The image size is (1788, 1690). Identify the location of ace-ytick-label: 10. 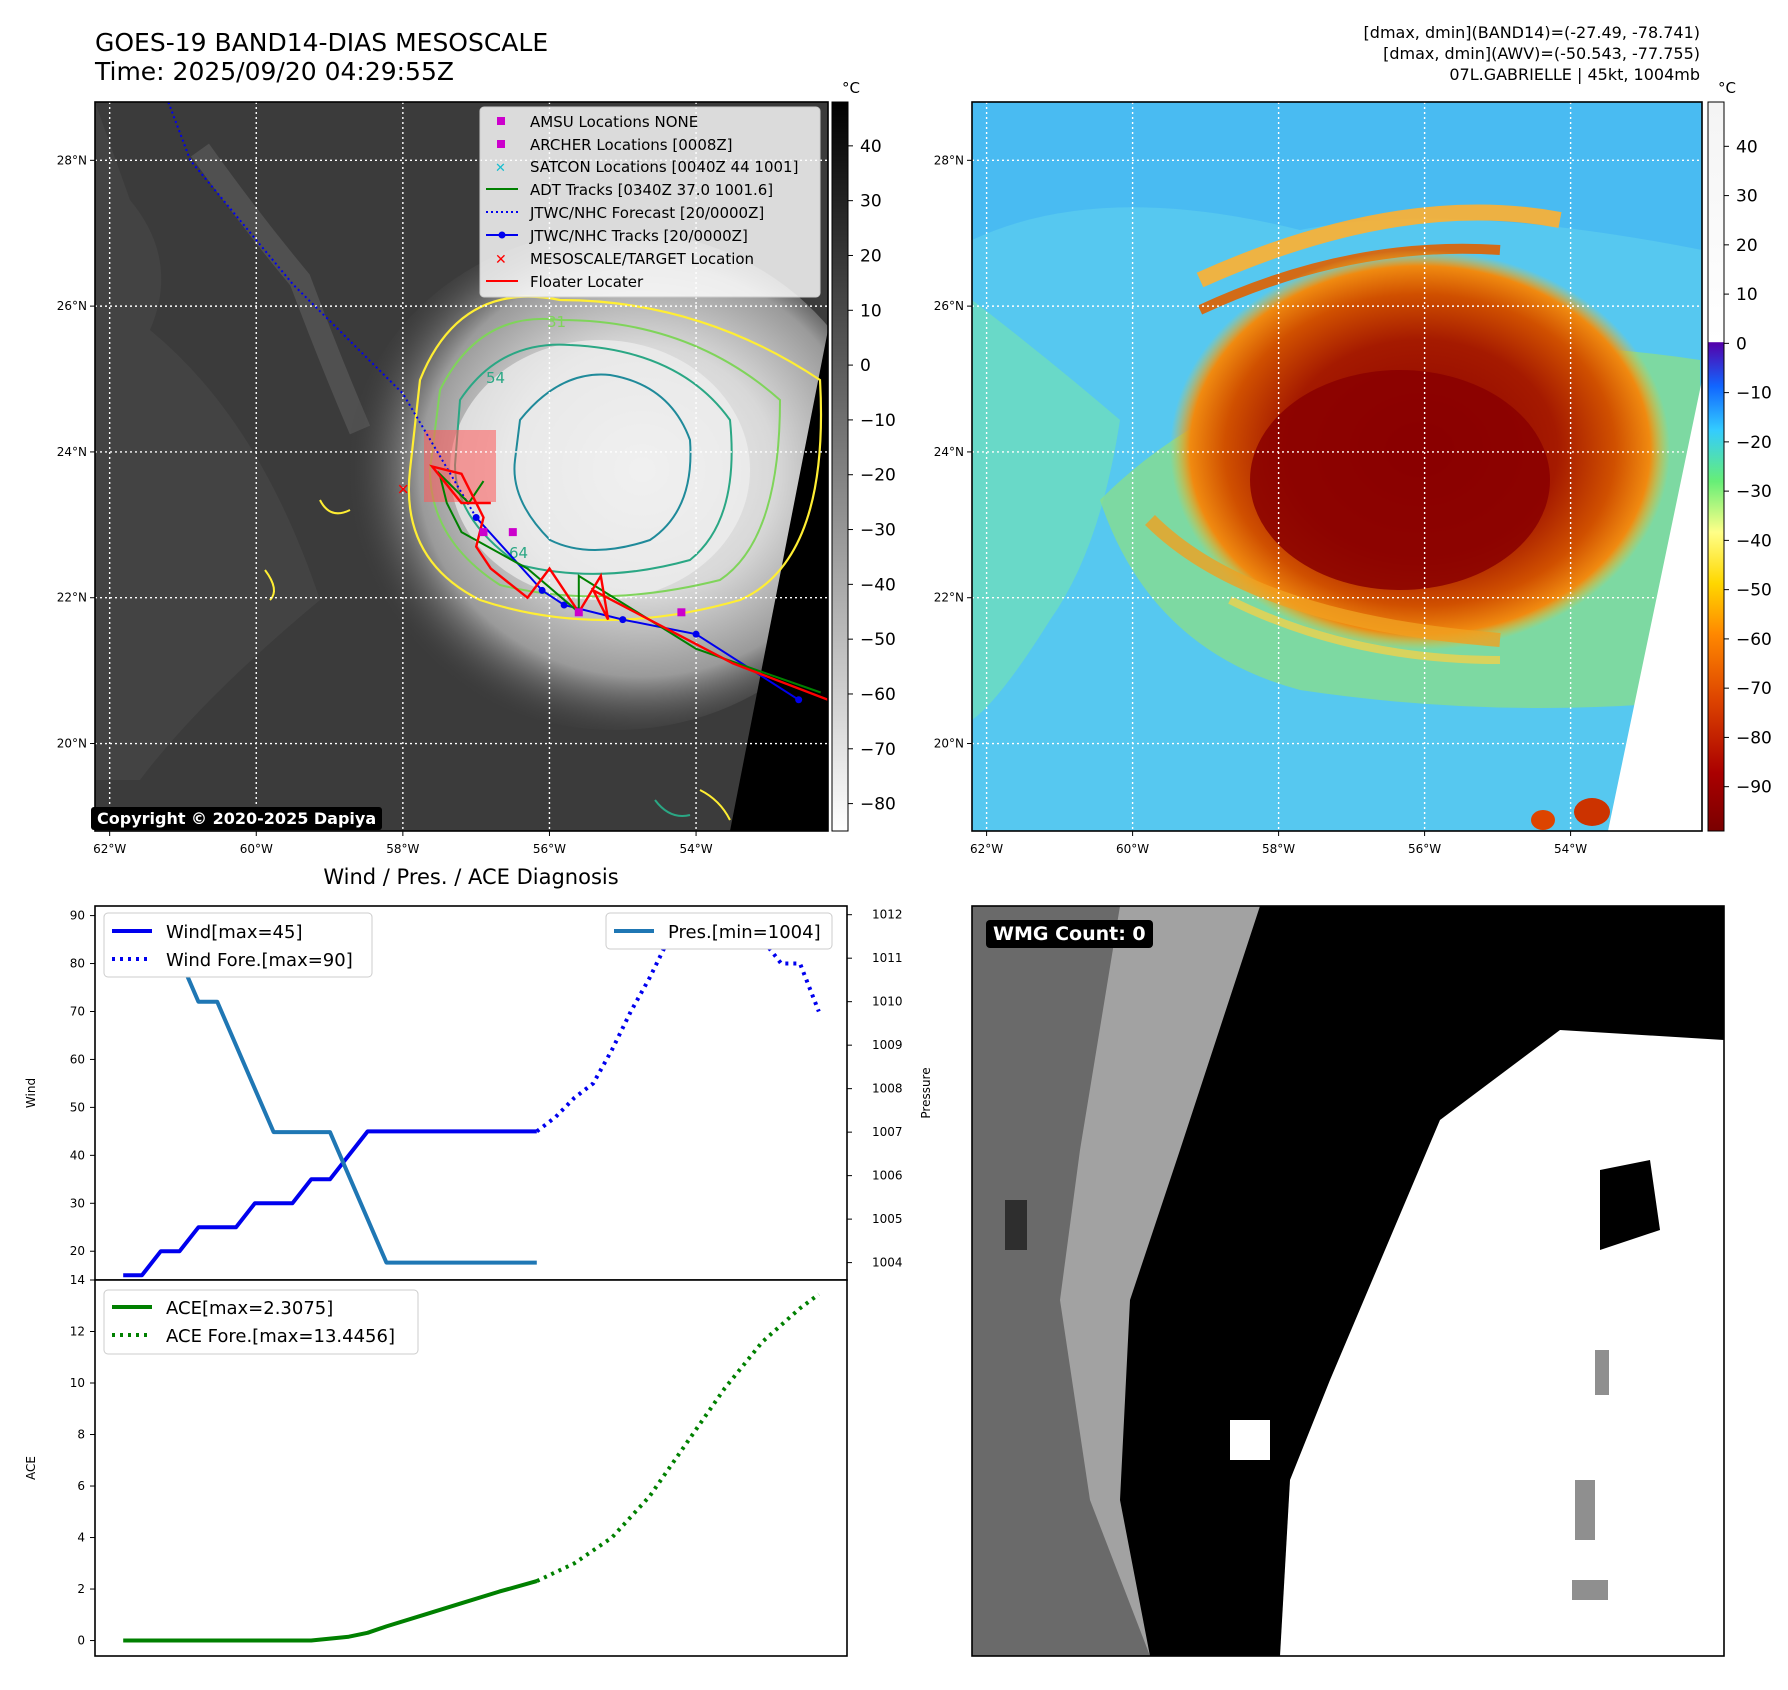
(77, 1383).